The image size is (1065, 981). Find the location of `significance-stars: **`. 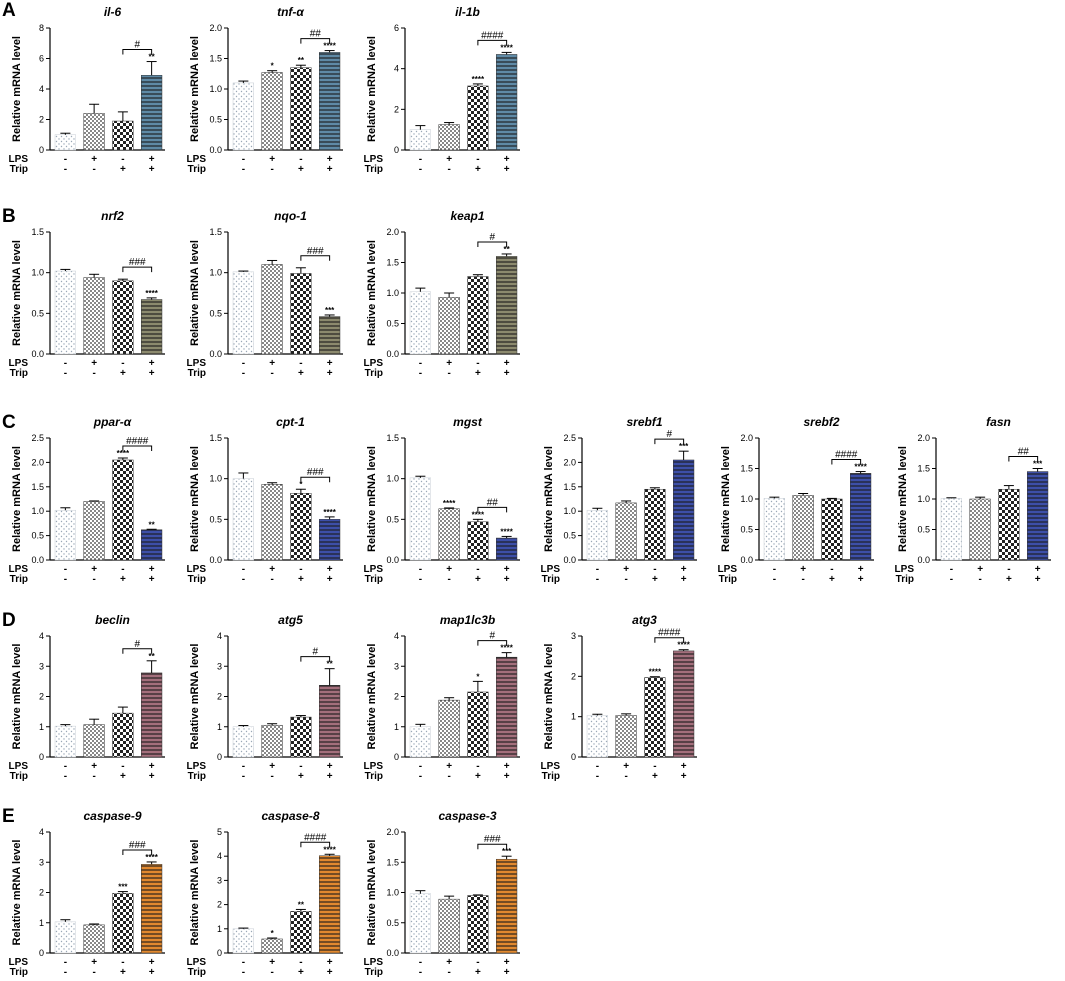

significance-stars: ** is located at coordinates (301, 904).